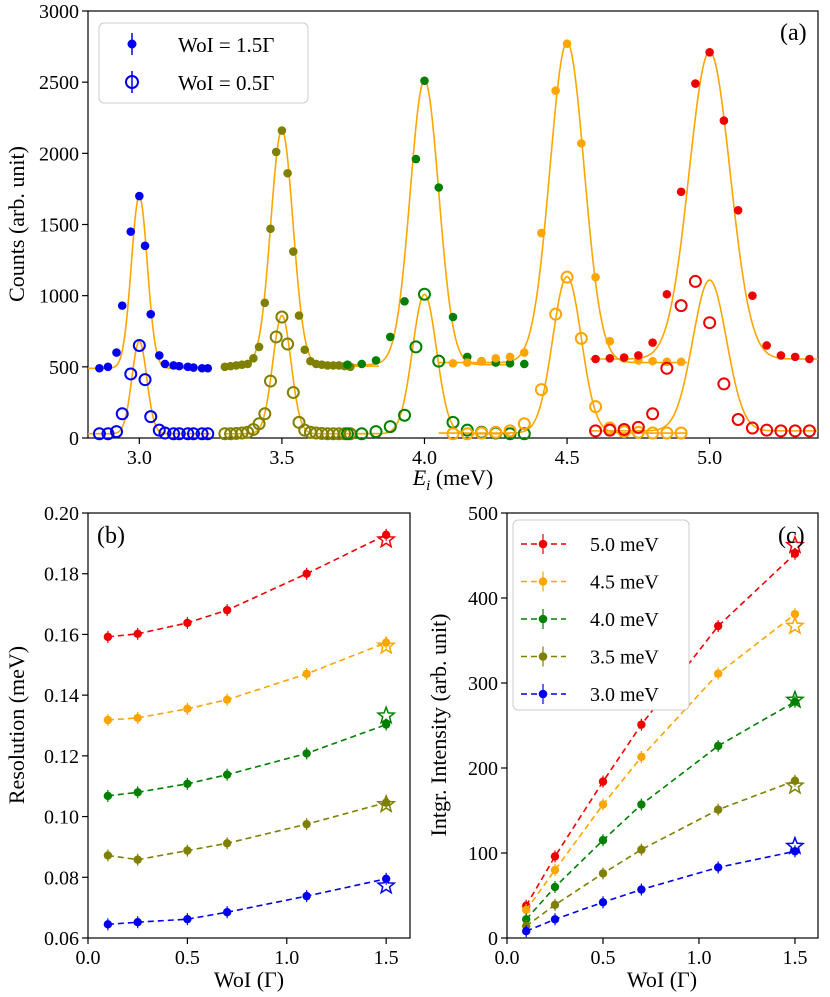 Image resolution: width=830 pixels, height=997 pixels. What do you see at coordinates (487, 726) in the screenshot?
I see `panel-c-y-ticks: 0 100 200 300 400 500` at bounding box center [487, 726].